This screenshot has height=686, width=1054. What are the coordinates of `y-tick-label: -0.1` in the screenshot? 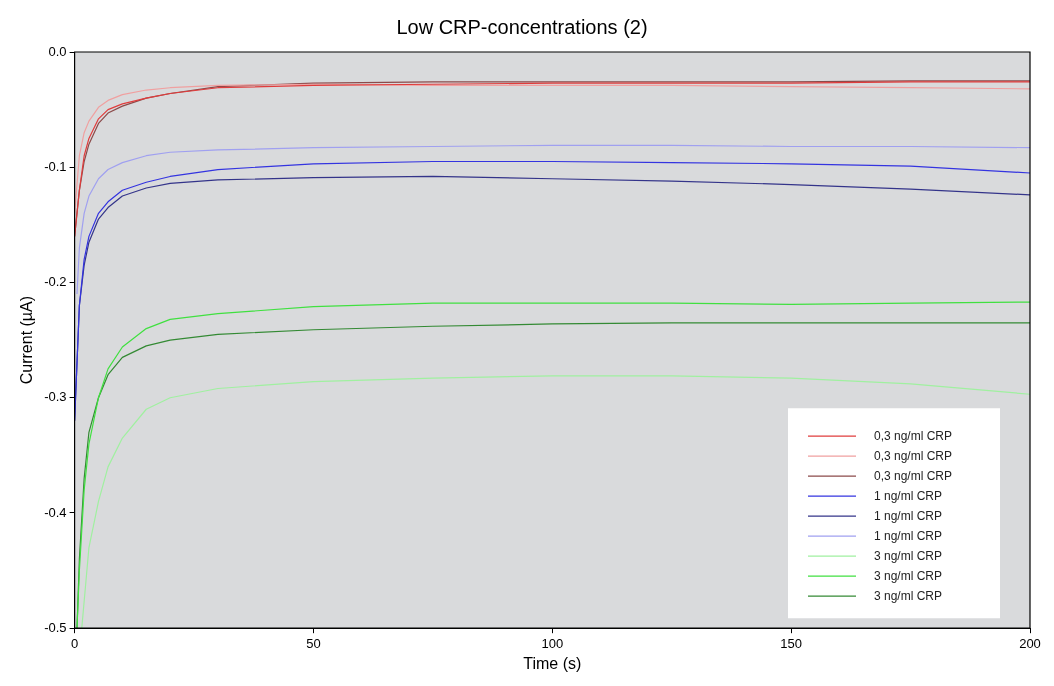 It's located at (55, 166).